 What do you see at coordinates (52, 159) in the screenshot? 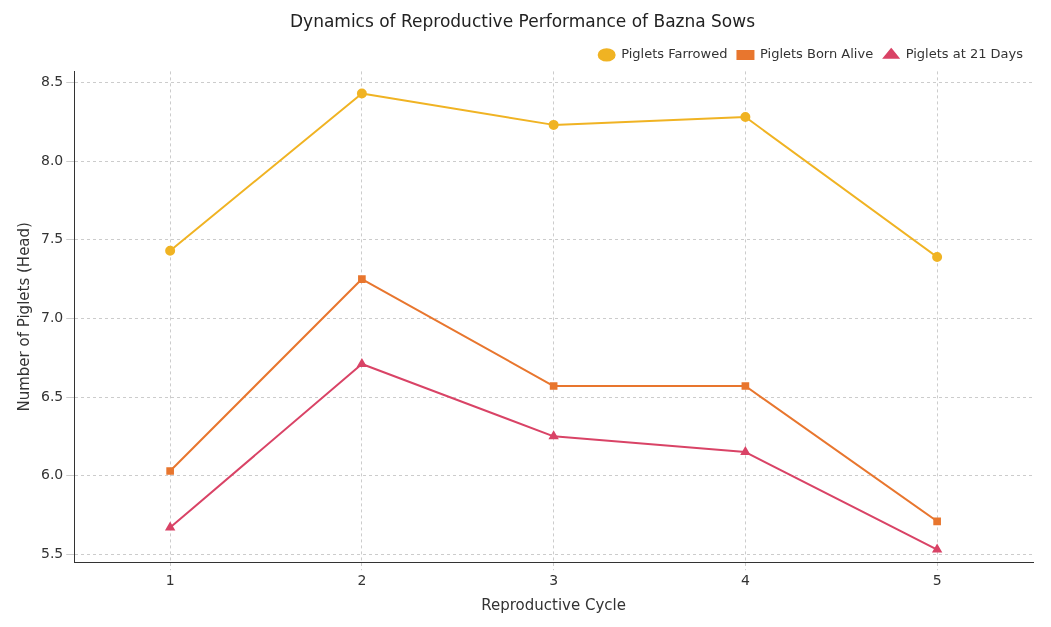
I see `y-tick-label: 8.0` at bounding box center [52, 159].